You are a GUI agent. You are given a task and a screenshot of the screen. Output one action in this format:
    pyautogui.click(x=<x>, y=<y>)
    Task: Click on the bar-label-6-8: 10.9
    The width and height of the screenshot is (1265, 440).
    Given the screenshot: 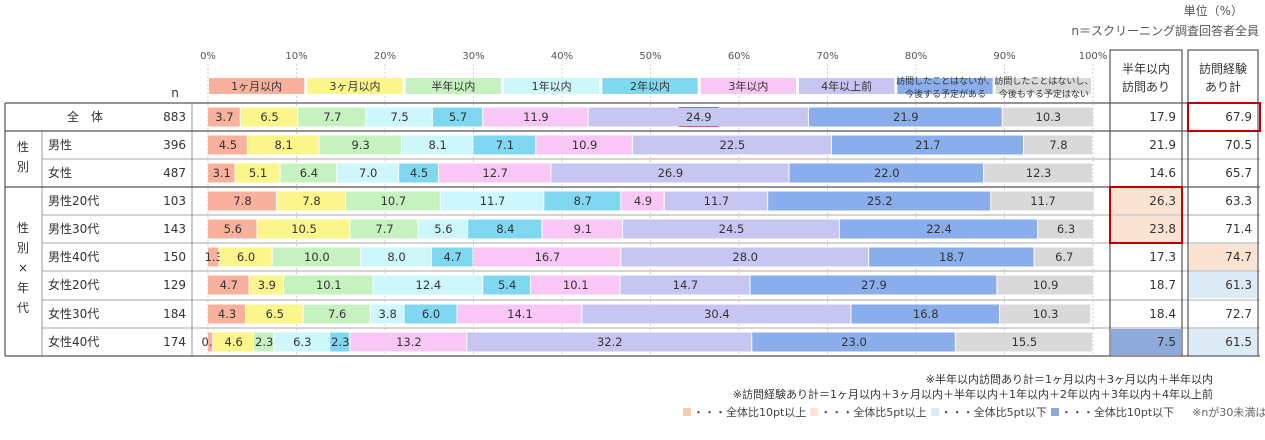 What is the action you would take?
    pyautogui.click(x=1046, y=285)
    